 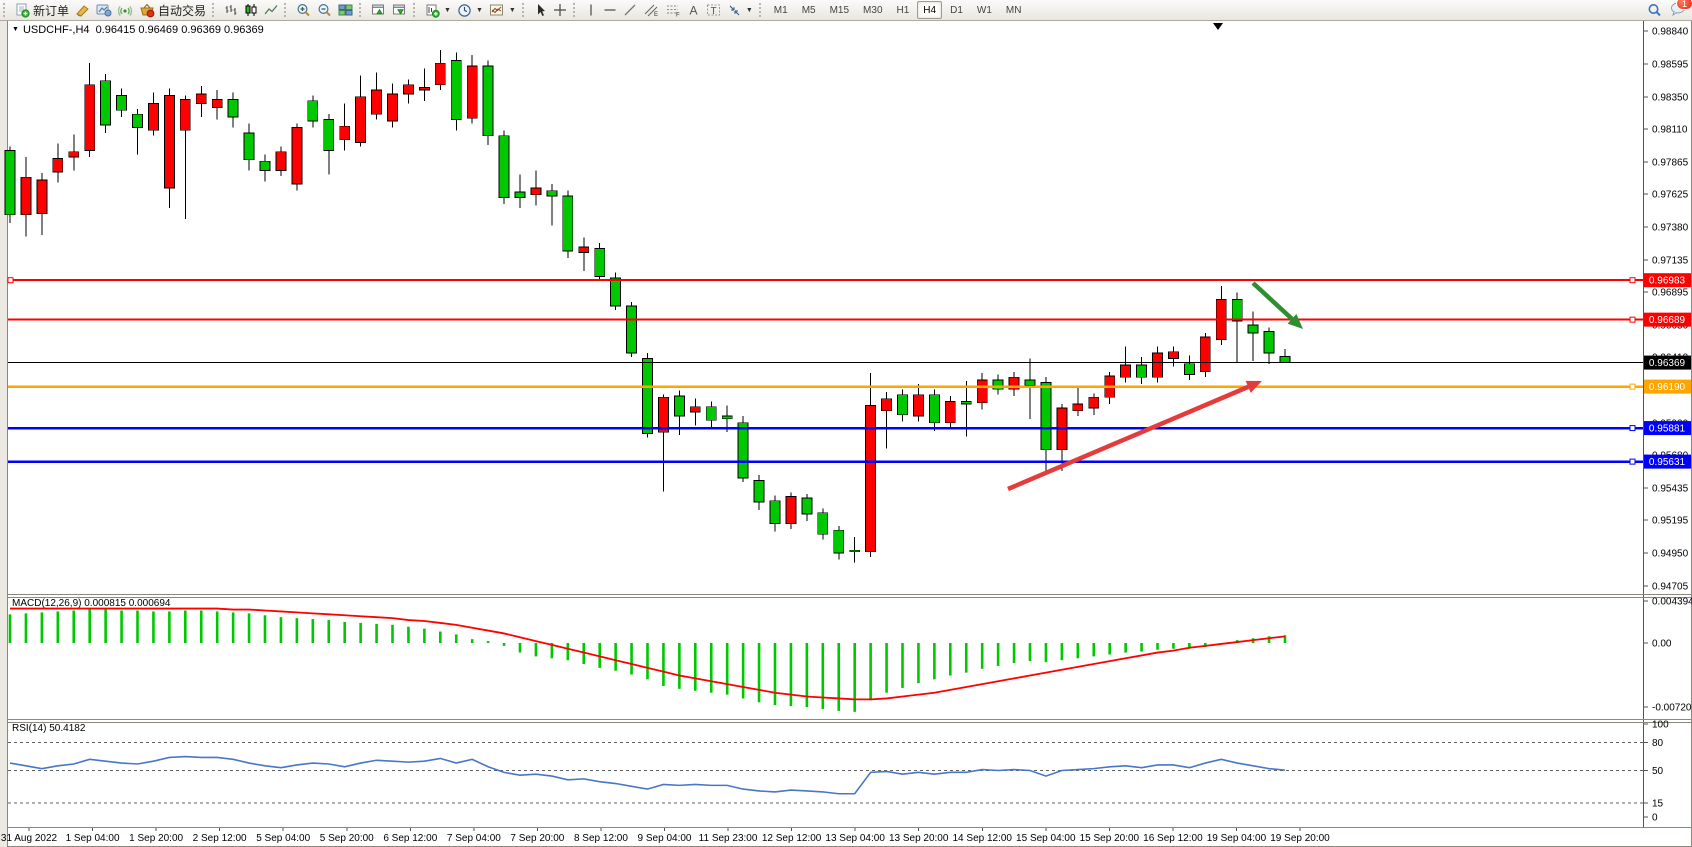 What do you see at coordinates (1218, 26) in the screenshot?
I see `chart-shift-marker-icon` at bounding box center [1218, 26].